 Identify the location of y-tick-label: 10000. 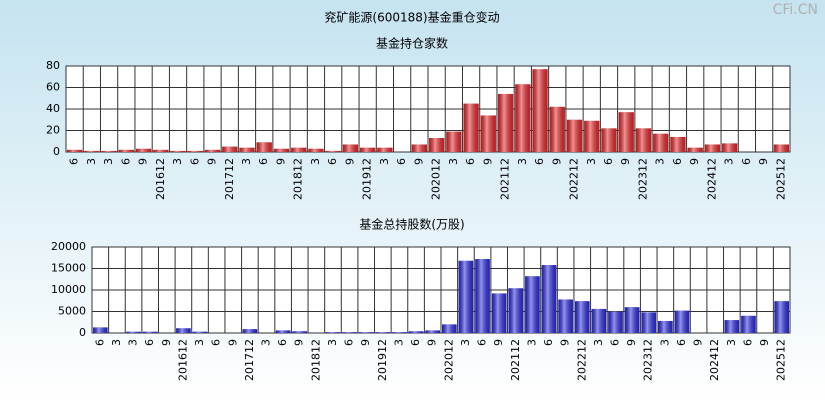
(68, 289).